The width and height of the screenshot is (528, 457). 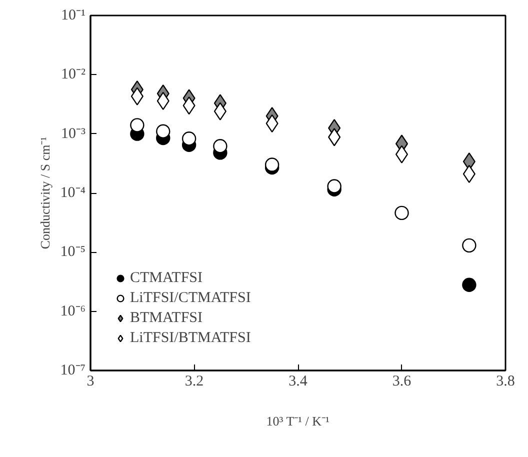 What do you see at coordinates (73, 252) in the screenshot?
I see `y-tick-label: 10⁻⁵` at bounding box center [73, 252].